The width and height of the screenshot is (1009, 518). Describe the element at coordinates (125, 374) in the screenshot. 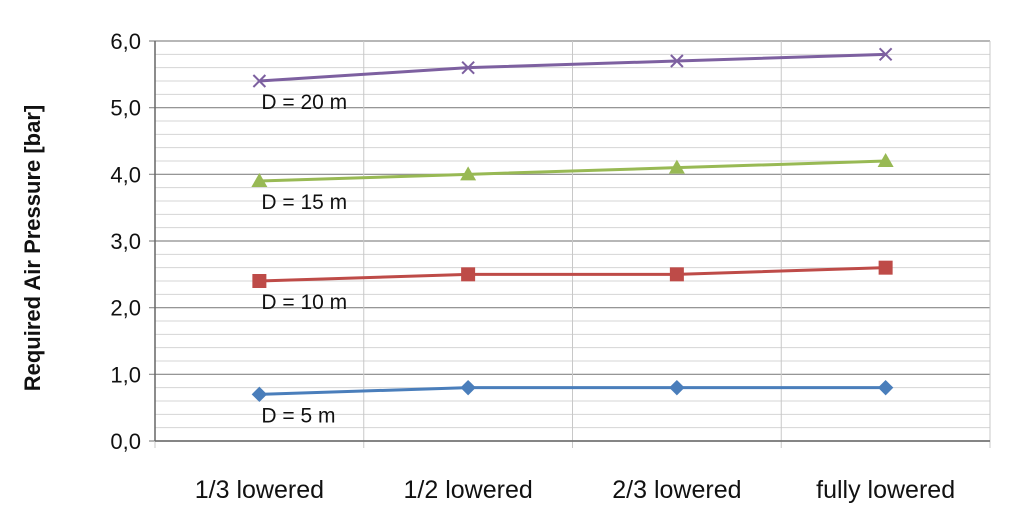

I see `y-tick-label: 1,0` at that location.